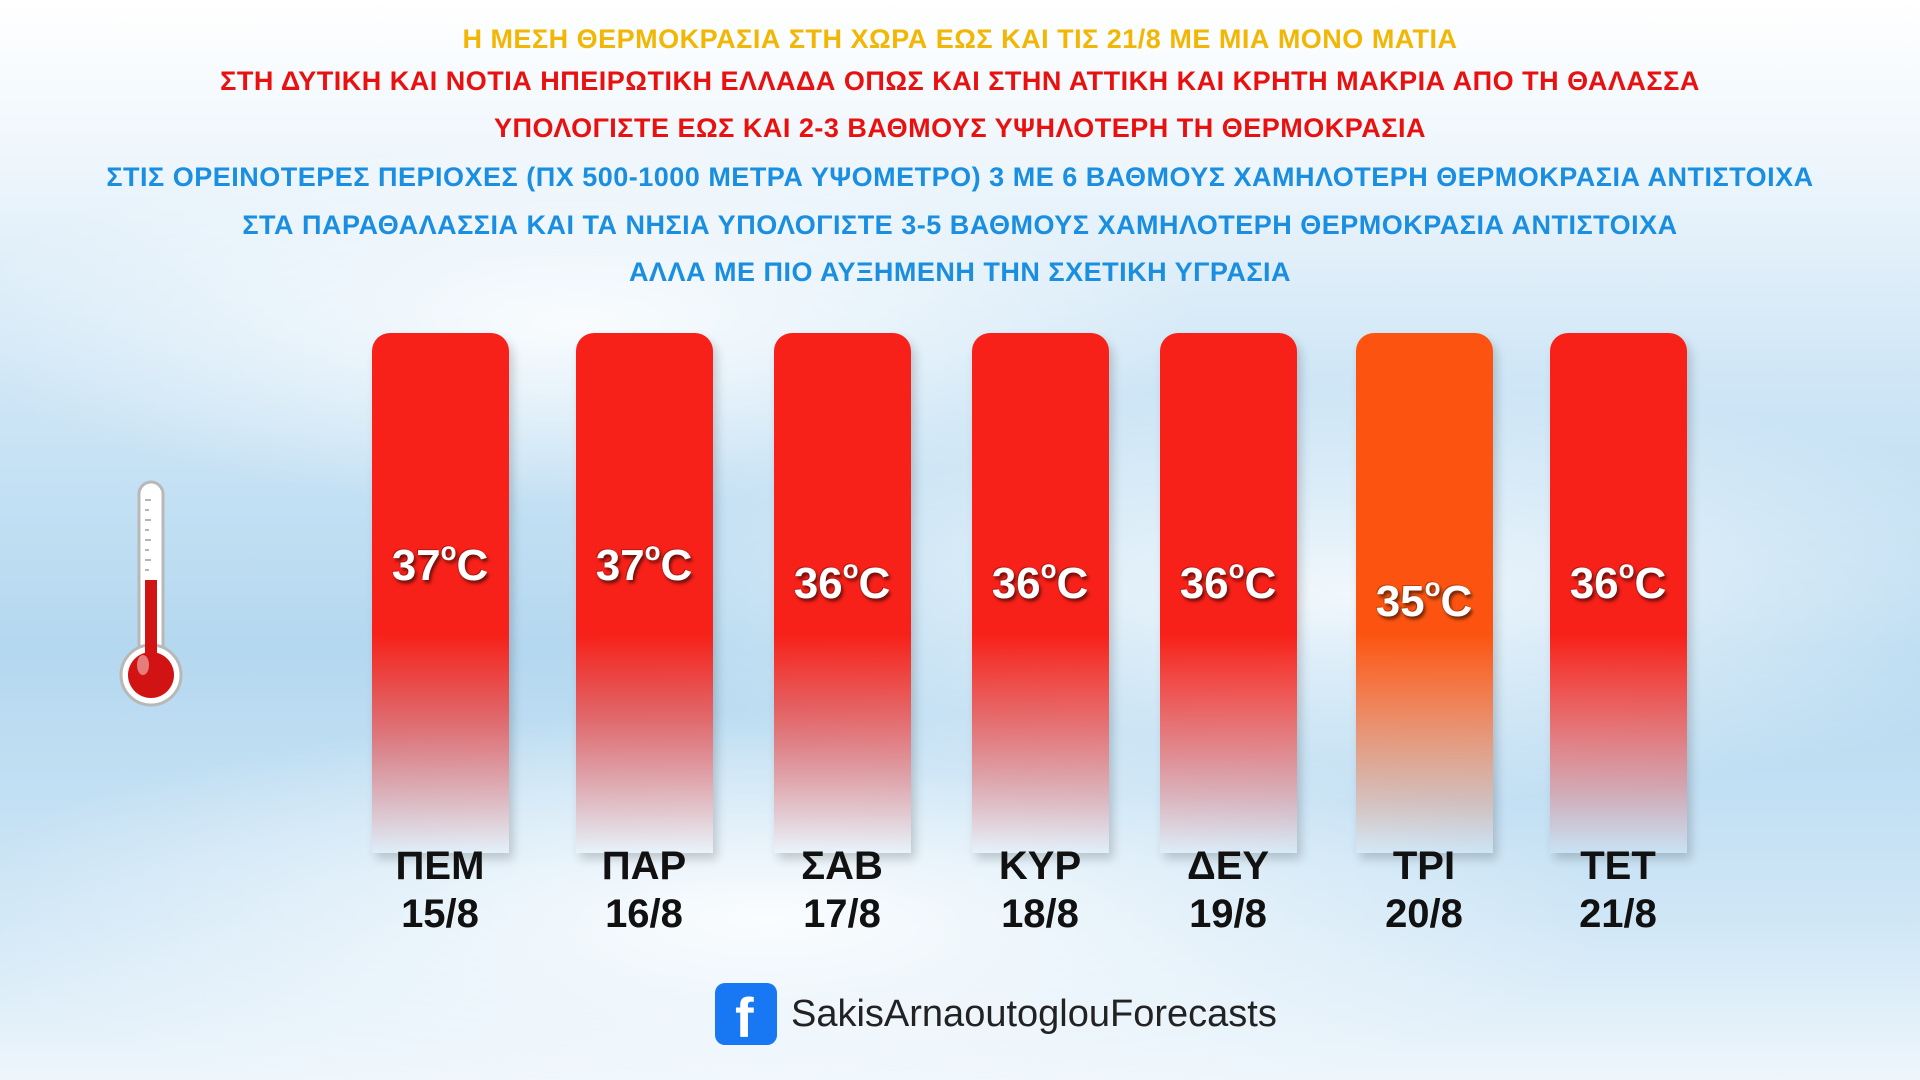 Image resolution: width=1920 pixels, height=1080 pixels. Describe the element at coordinates (960, 272) in the screenshot. I see `headline-line-6: ΑΛΛΑ ΜΕ ΠΙΟ ΑΥΞΗΜΕΝΗ ΤΗΝ ΣΧΕΤΙΚΗ ΥΓΡΑΣΙΑ` at that location.